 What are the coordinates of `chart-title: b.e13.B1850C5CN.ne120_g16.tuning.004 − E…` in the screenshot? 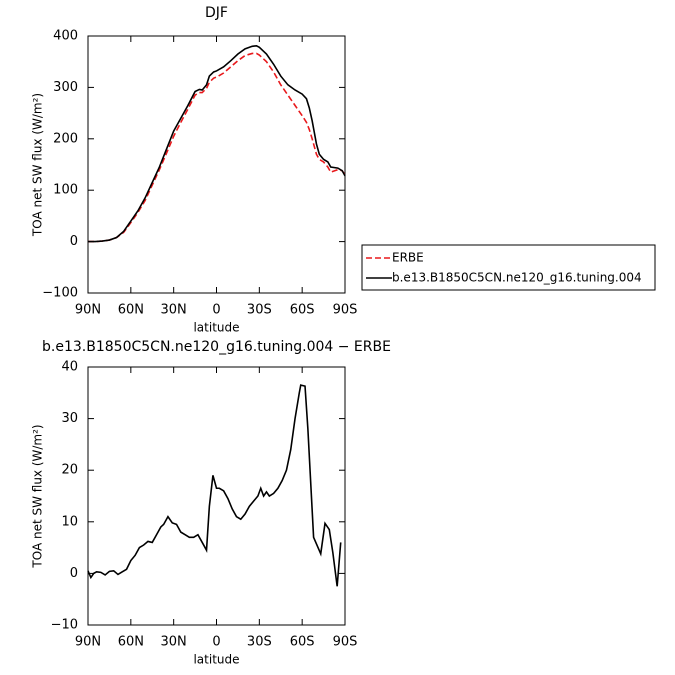 It's located at (216, 347).